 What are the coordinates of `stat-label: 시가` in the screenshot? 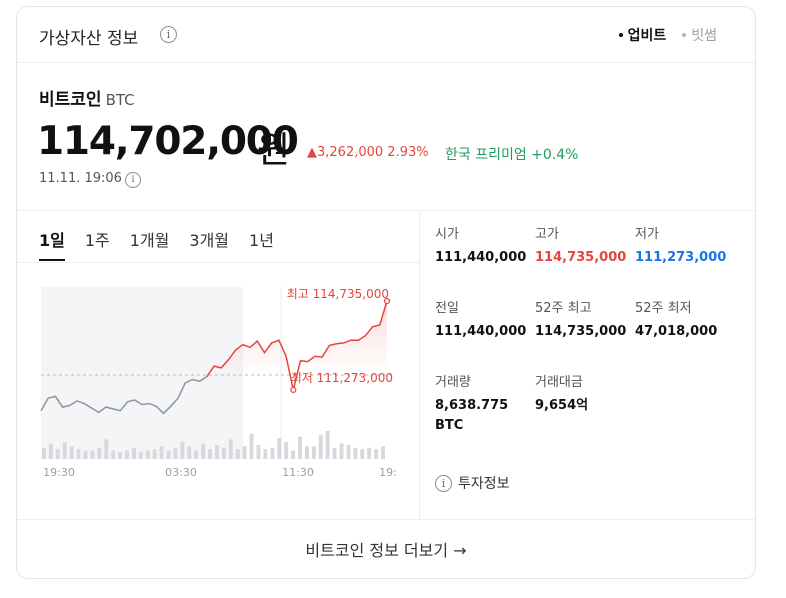 It's located at (447, 234).